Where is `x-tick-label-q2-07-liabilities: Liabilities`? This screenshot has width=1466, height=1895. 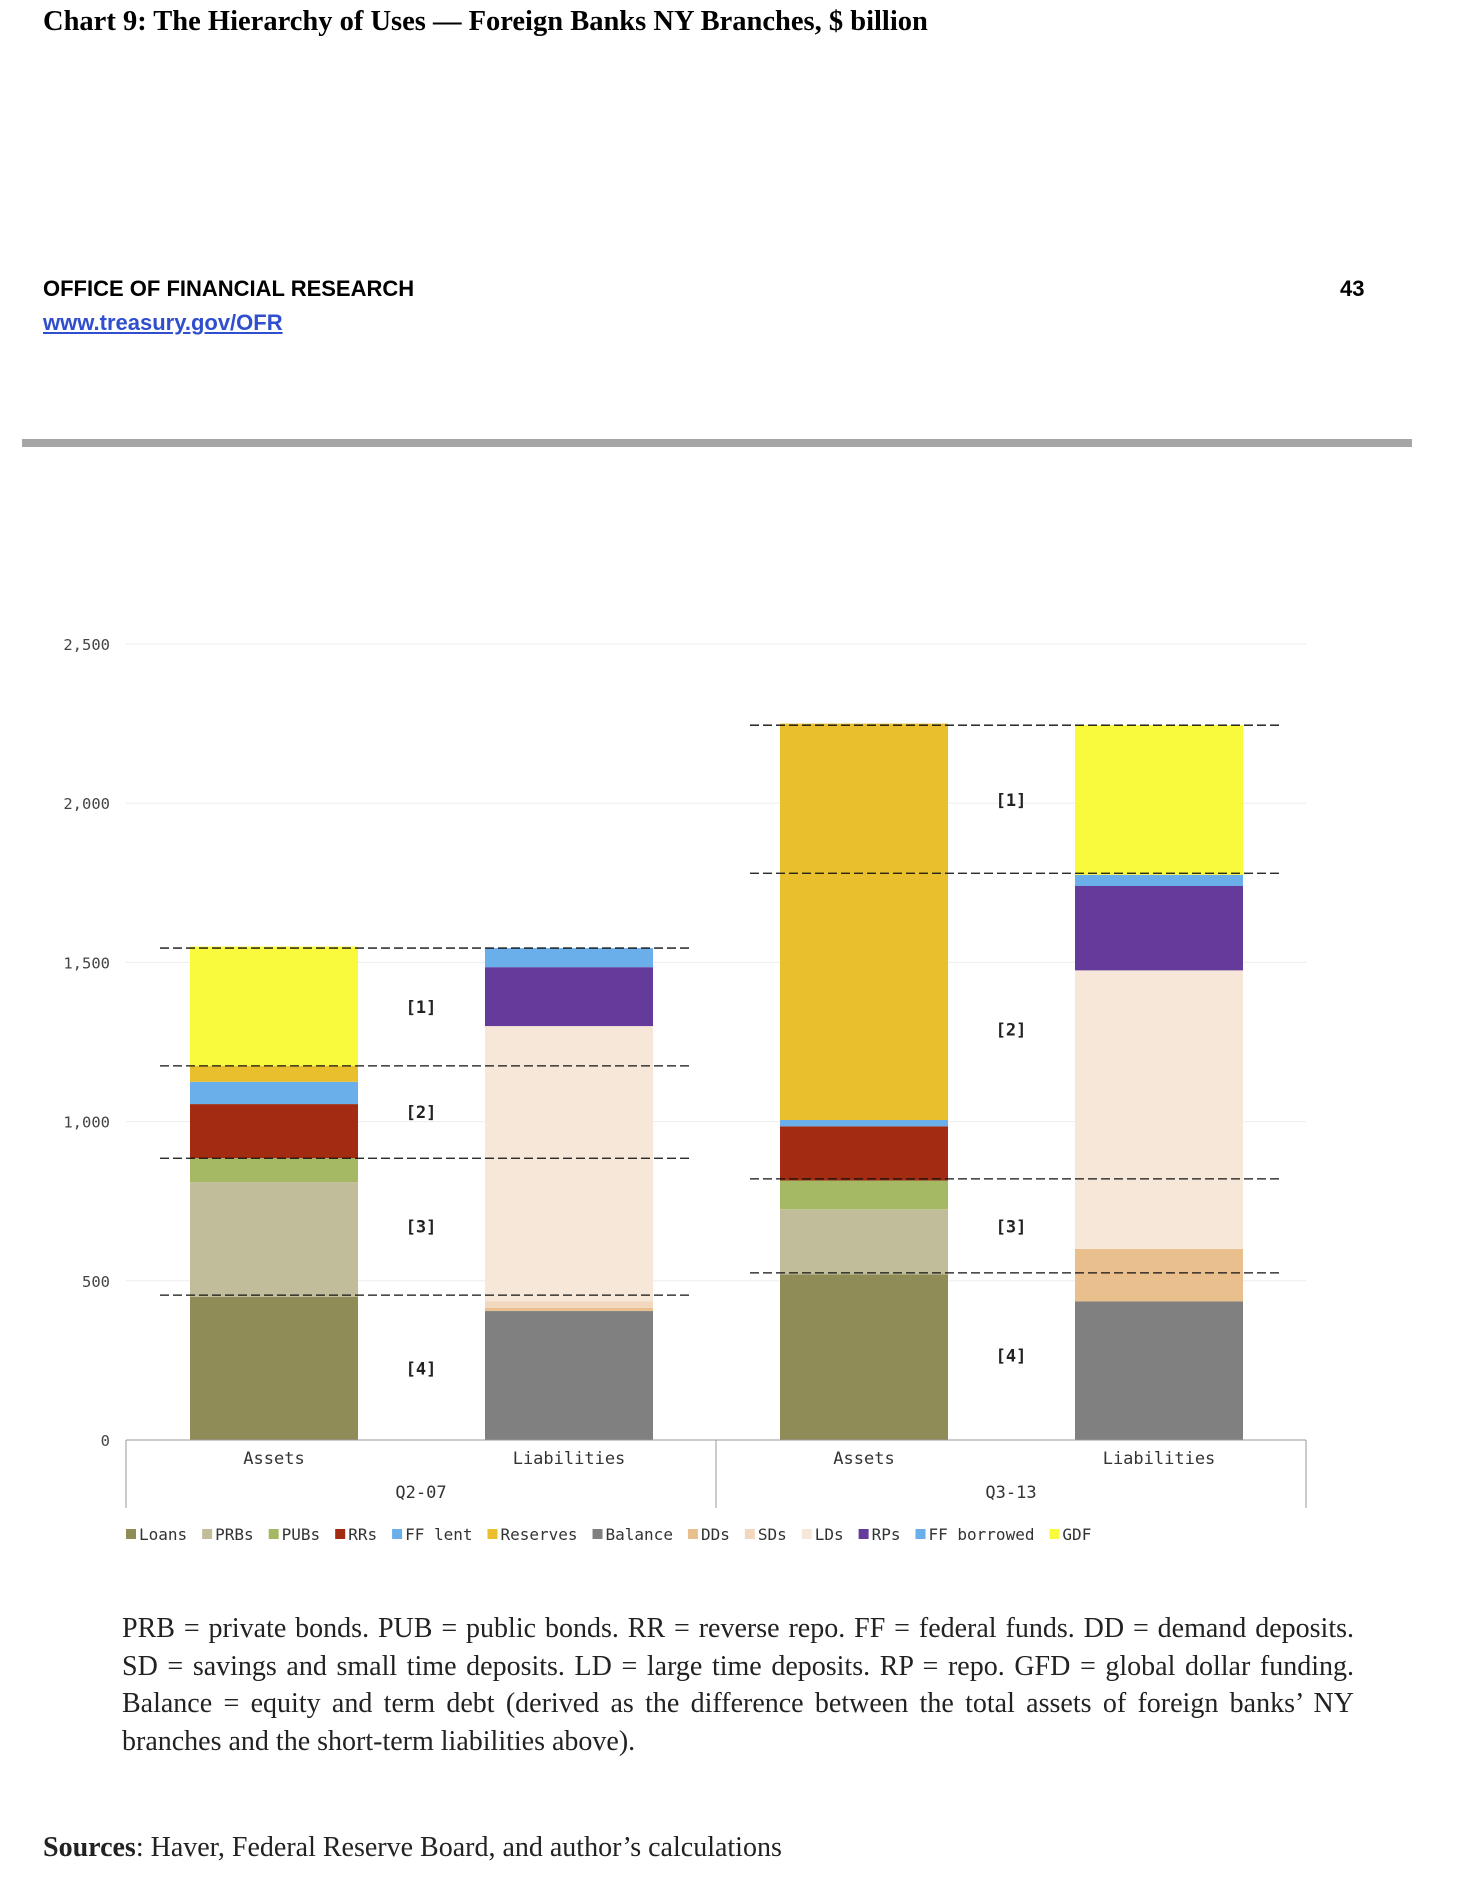
x-tick-label-q2-07-liabilities: Liabilities is located at coordinates (569, 1459).